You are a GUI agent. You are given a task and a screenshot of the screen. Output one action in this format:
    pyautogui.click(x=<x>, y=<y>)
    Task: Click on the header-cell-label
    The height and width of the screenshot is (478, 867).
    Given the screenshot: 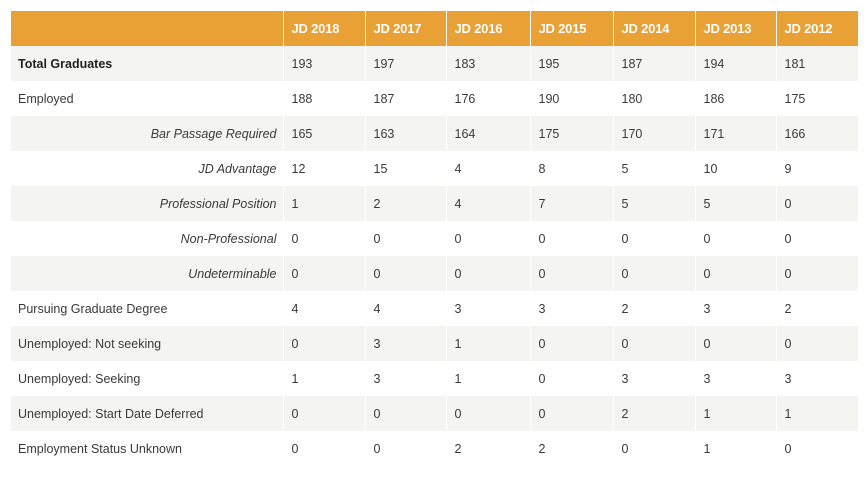 What is the action you would take?
    pyautogui.click(x=147, y=28)
    